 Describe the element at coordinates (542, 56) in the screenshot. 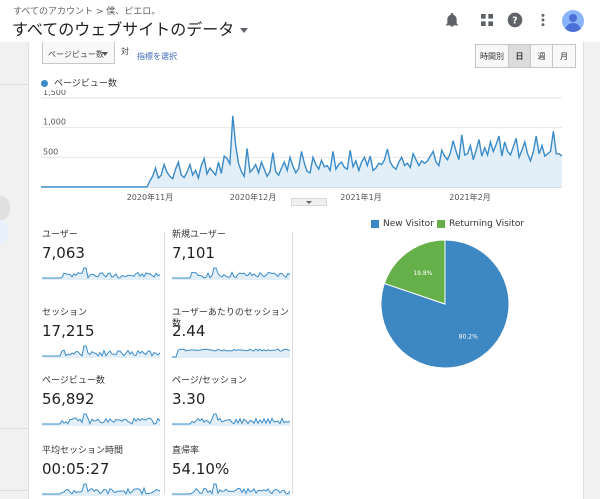

I see `range-week-button: 週` at that location.